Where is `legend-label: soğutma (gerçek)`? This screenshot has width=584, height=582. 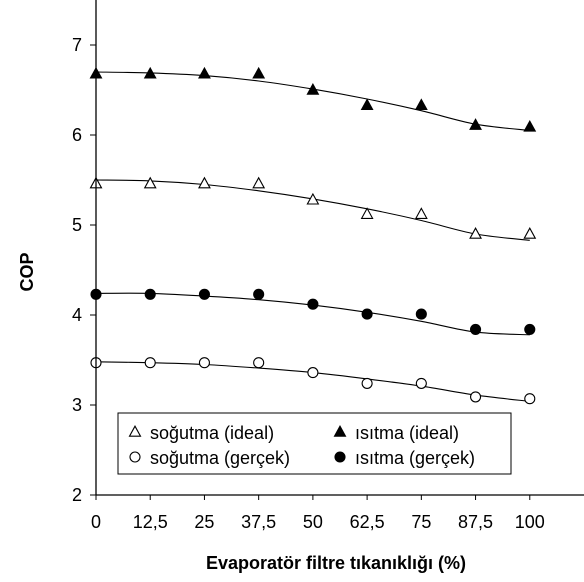 legend-label: soğutma (gerçek) is located at coordinates (220, 458).